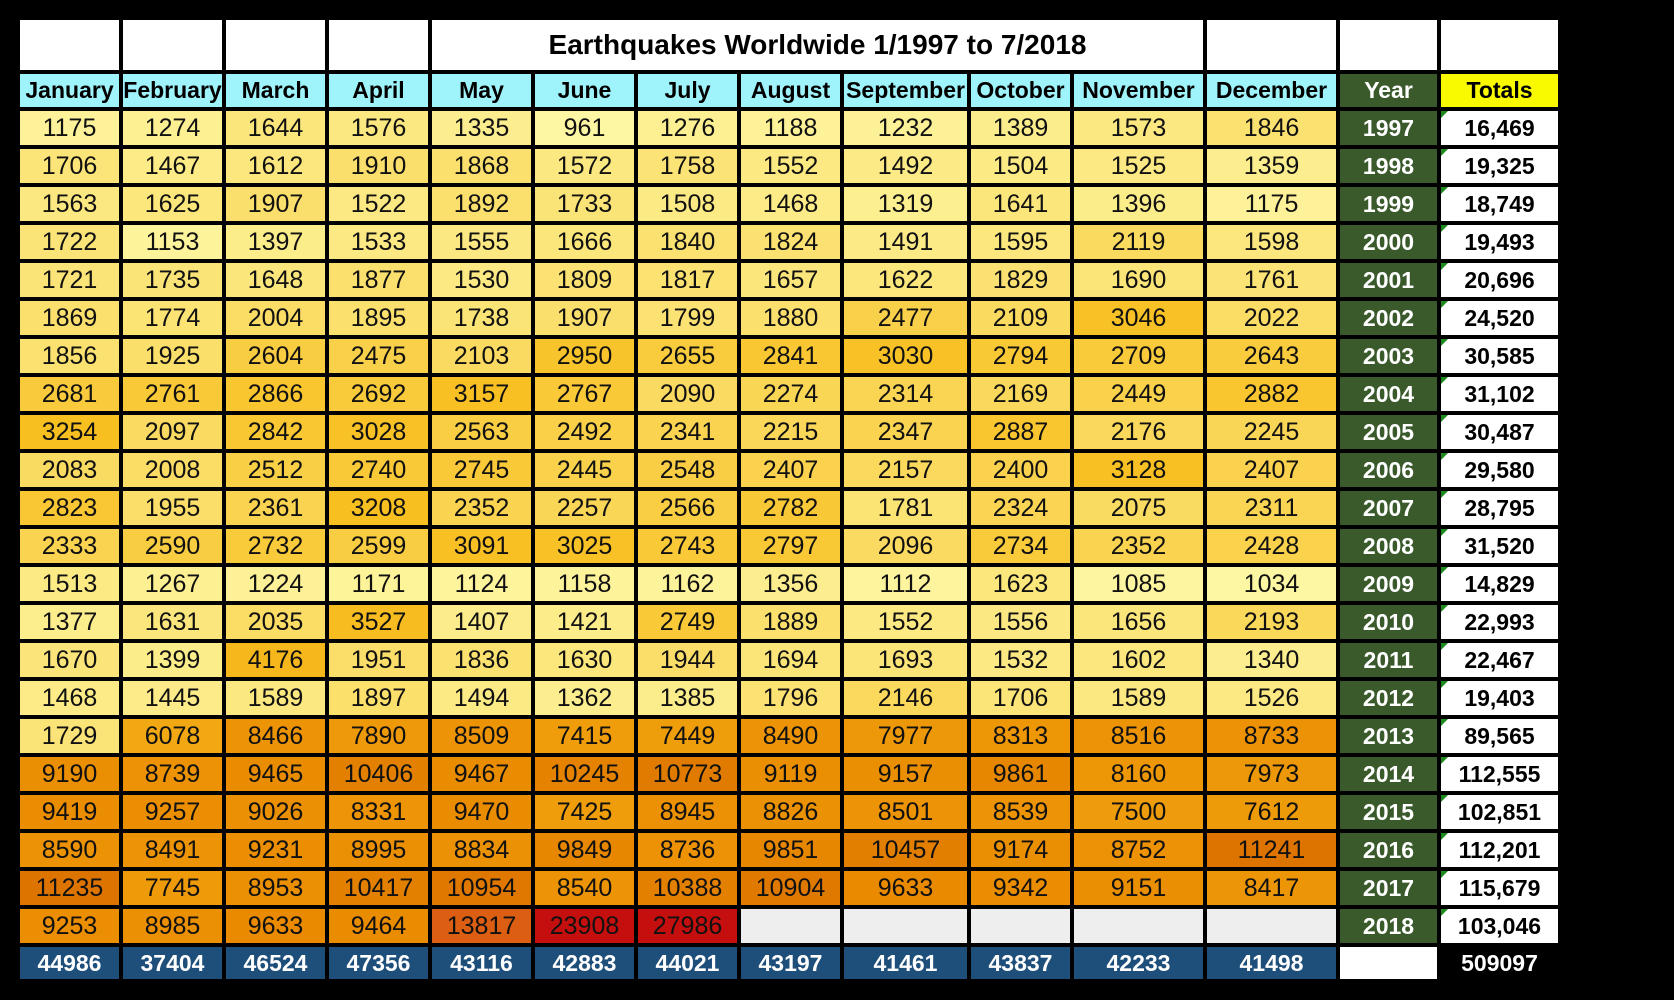 This screenshot has width=1674, height=1000. I want to click on row-total-cell: 112,555, so click(1499, 774).